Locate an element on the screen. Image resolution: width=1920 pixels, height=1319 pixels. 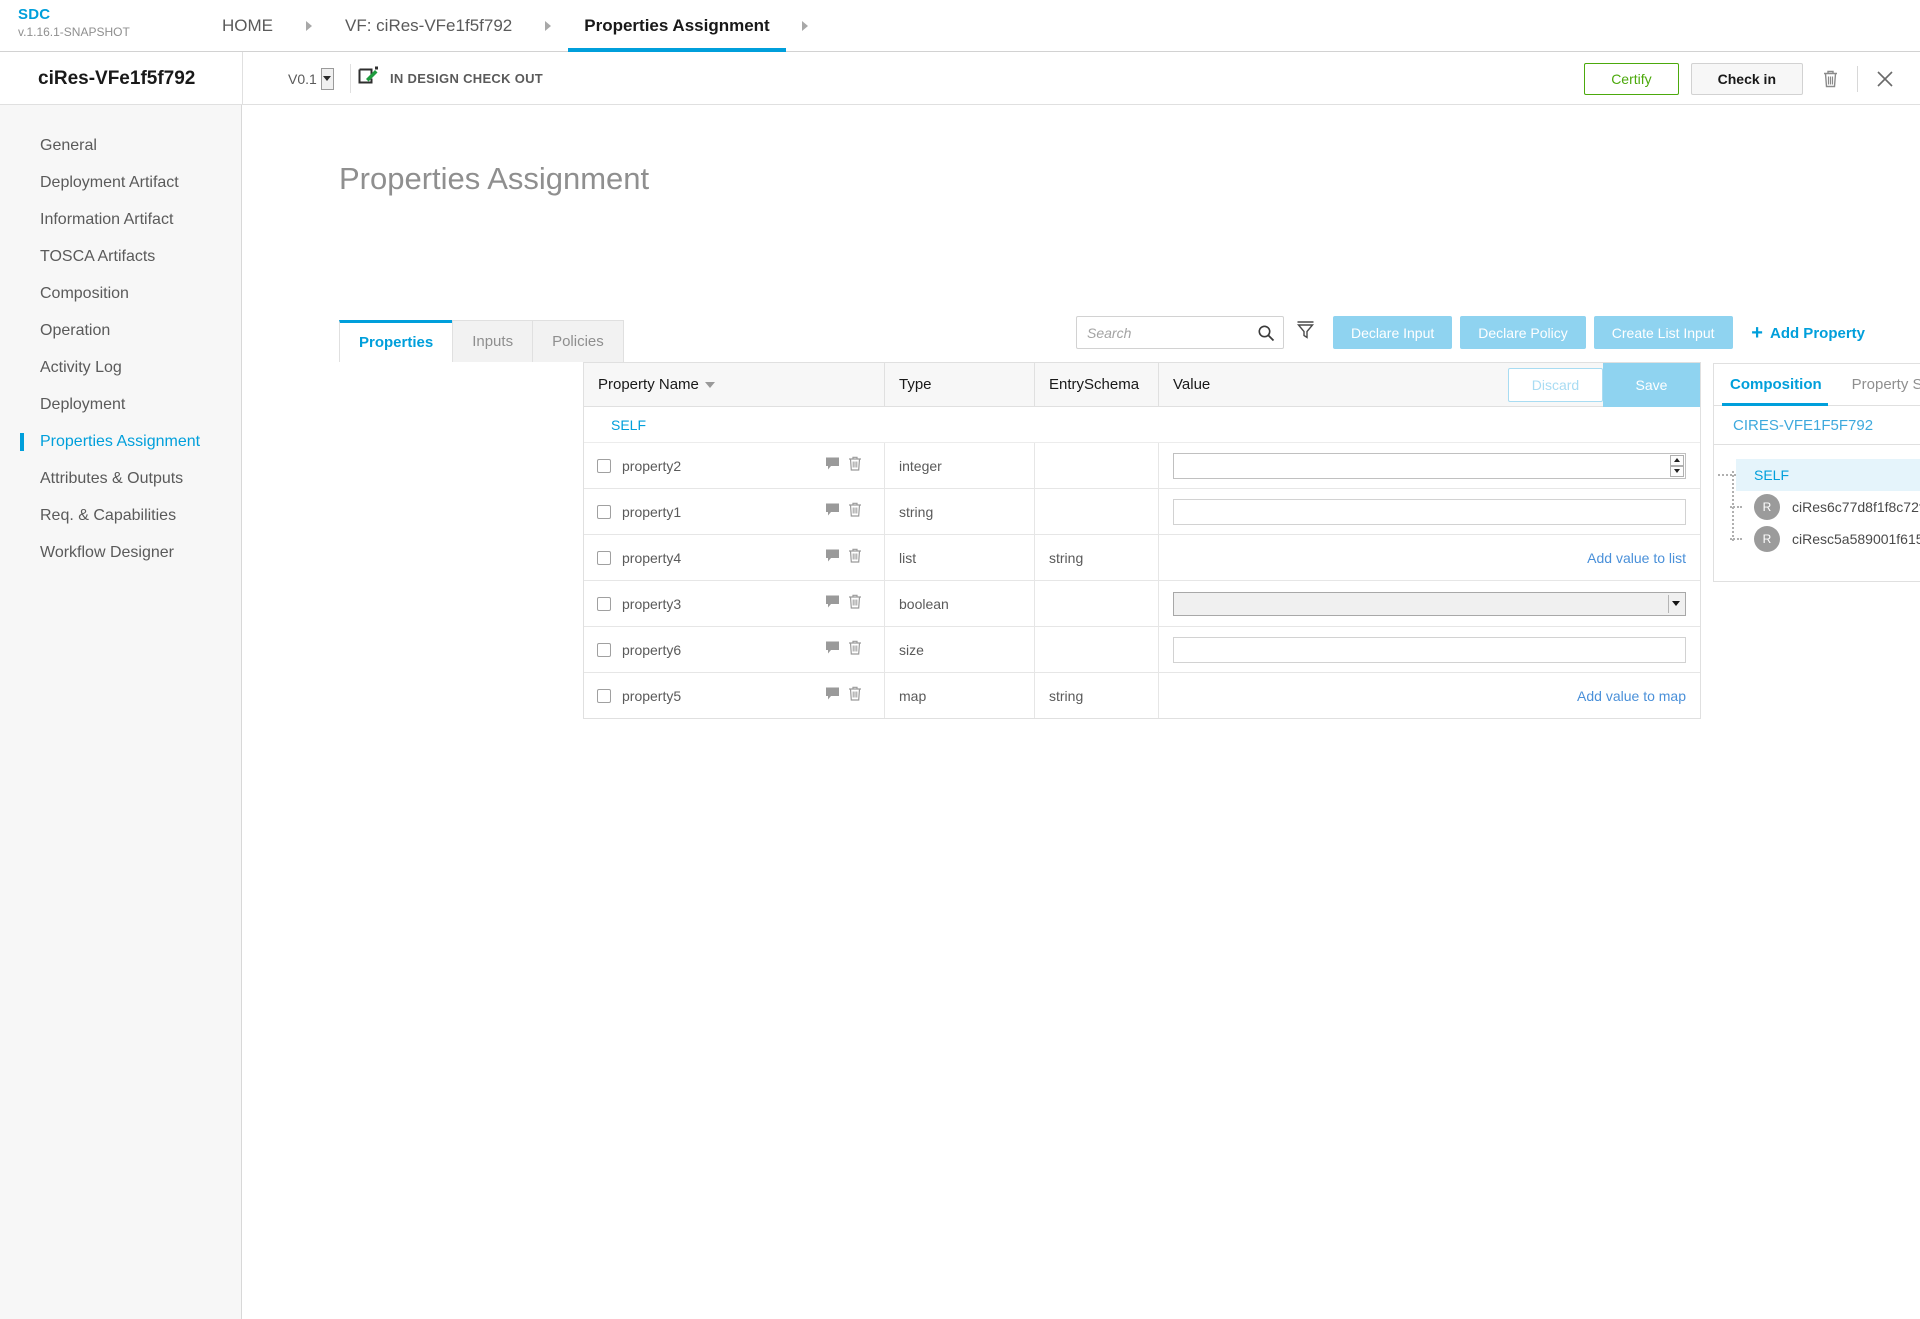
column-header-value: Value is located at coordinates (1192, 384).